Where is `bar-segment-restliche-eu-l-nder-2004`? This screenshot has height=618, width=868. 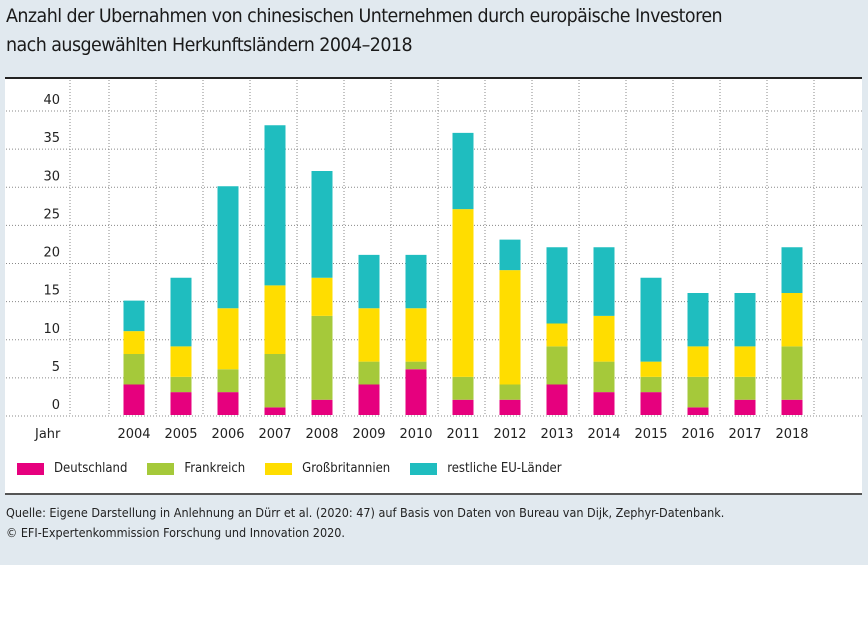
bar-segment-restliche-eu-l-nder-2004 is located at coordinates (134, 316).